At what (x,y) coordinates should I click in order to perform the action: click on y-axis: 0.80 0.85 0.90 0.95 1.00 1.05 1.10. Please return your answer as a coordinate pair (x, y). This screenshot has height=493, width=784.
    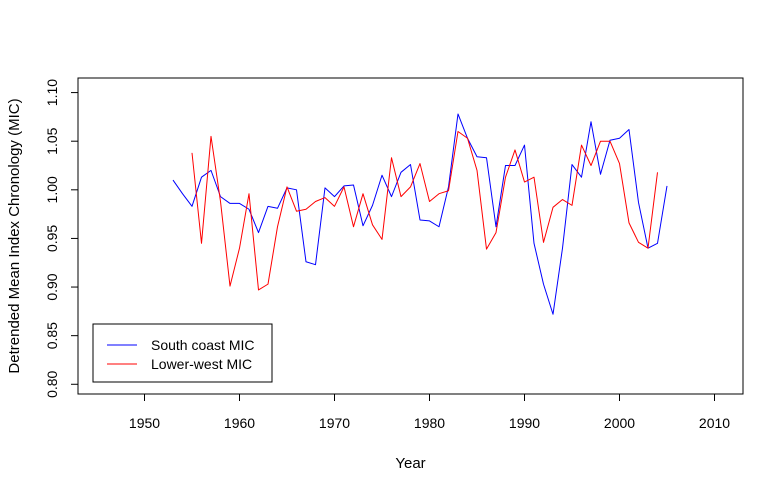
    Looking at the image, I should click on (61, 238).